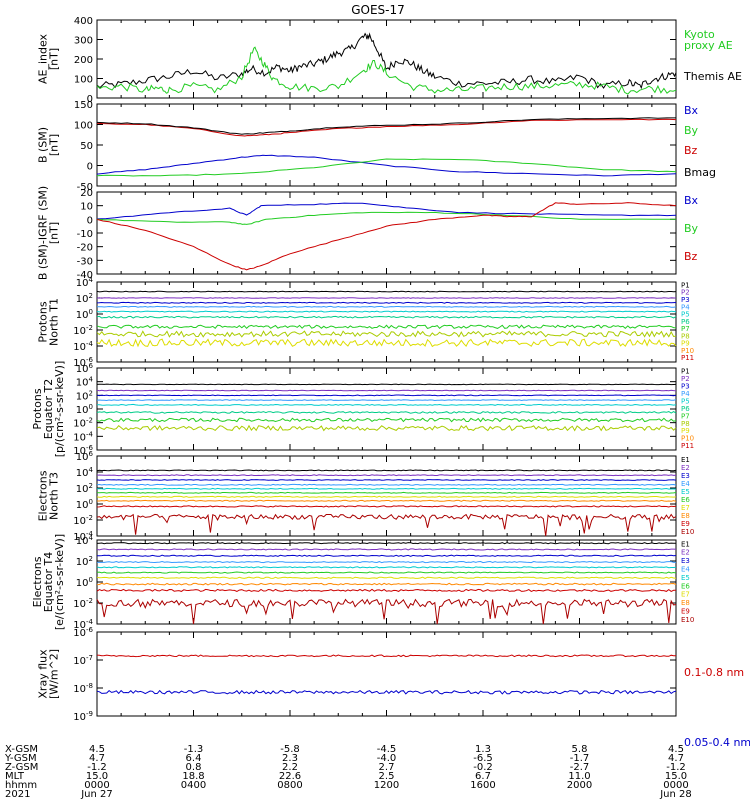  I want to click on x-axis-value: 1200, so click(386, 785).